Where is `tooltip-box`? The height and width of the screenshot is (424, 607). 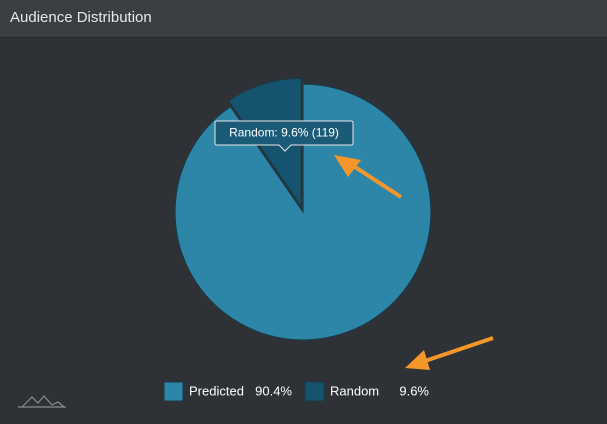 tooltip-box is located at coordinates (284, 136).